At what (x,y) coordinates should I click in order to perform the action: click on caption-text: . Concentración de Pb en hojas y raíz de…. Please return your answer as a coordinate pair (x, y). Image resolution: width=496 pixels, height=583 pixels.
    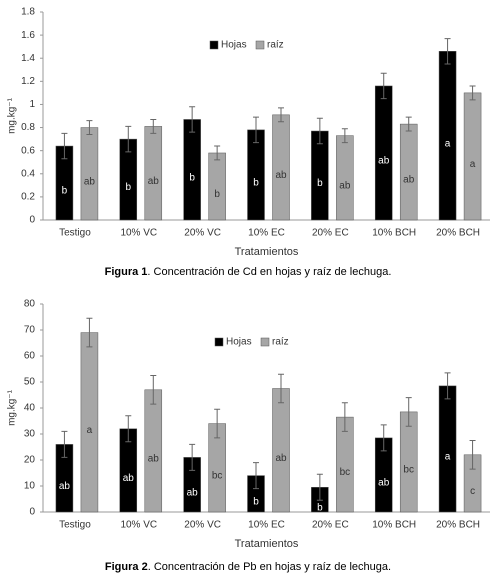
    Looking at the image, I should click on (269, 567).